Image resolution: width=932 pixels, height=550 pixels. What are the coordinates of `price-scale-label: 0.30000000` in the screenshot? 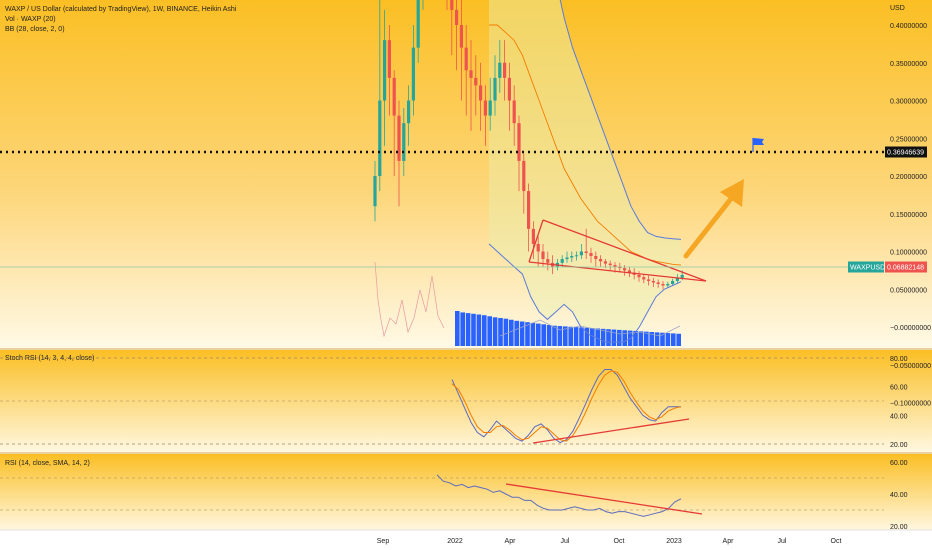 It's located at (908, 102).